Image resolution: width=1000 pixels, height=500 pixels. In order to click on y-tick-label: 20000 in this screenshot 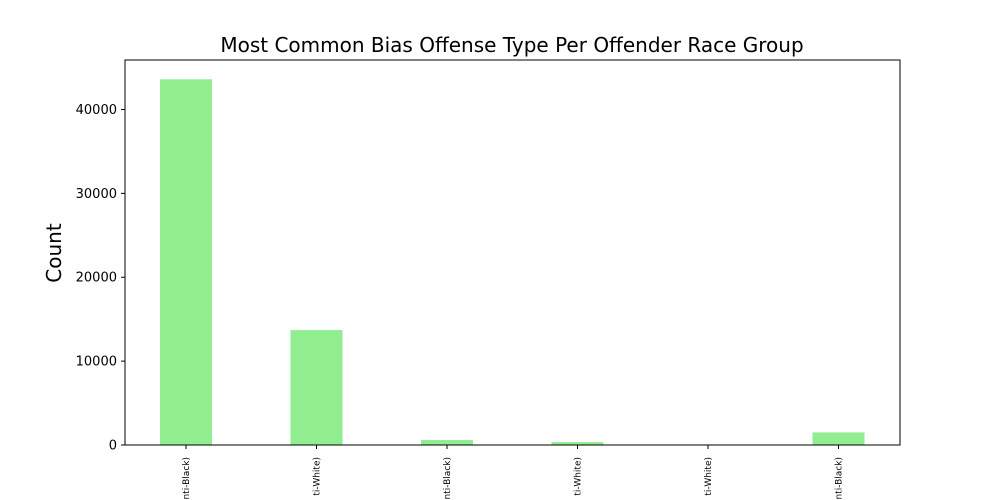, I will do `click(96, 278)`.